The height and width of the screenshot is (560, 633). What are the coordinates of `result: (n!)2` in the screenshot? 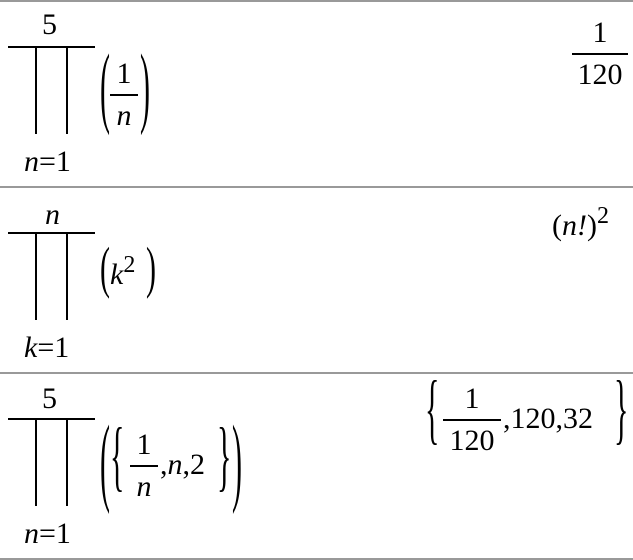 It's located at (580, 222).